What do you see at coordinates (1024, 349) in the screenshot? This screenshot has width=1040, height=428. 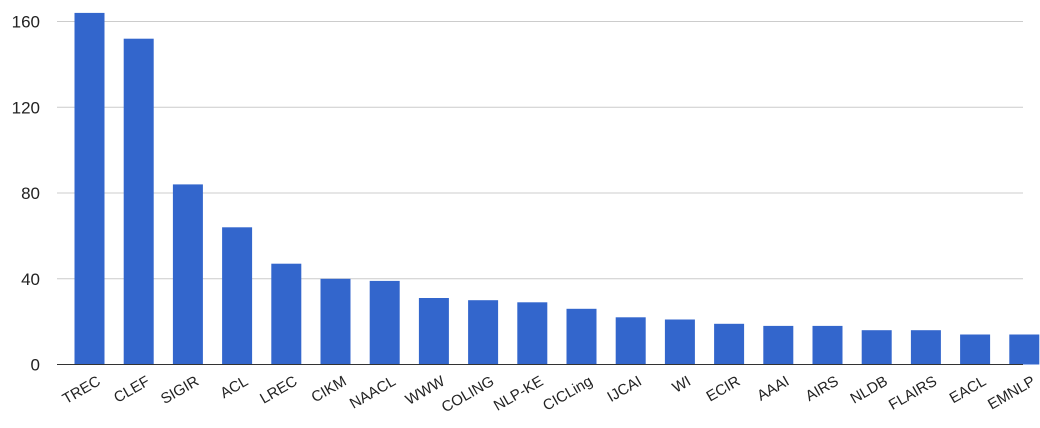 I see `bar-emnlp` at bounding box center [1024, 349].